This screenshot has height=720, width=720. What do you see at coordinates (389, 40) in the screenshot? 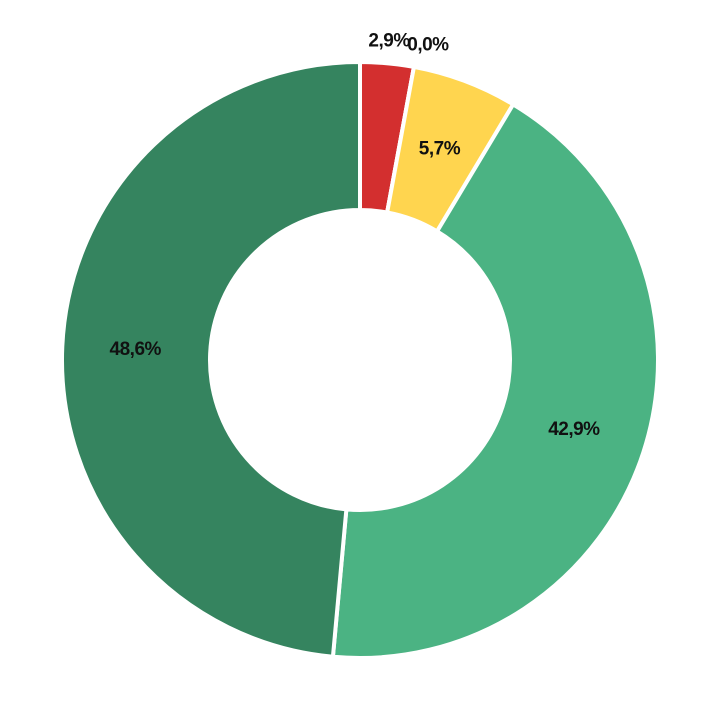
I see `data-label: 2,9%` at bounding box center [389, 40].